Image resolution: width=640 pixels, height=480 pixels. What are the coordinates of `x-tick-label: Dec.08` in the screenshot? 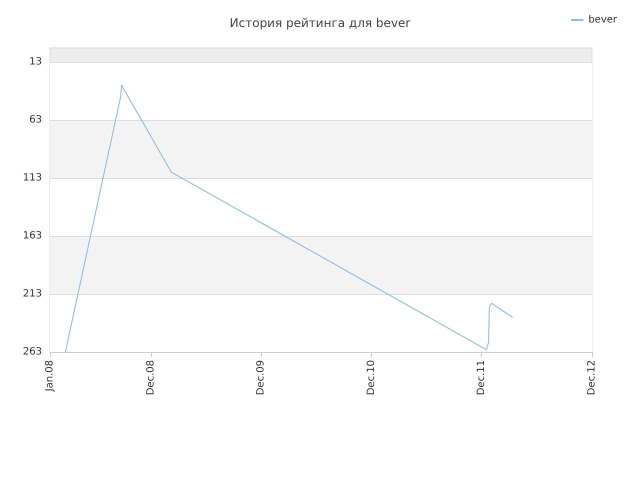 It's located at (151, 378).